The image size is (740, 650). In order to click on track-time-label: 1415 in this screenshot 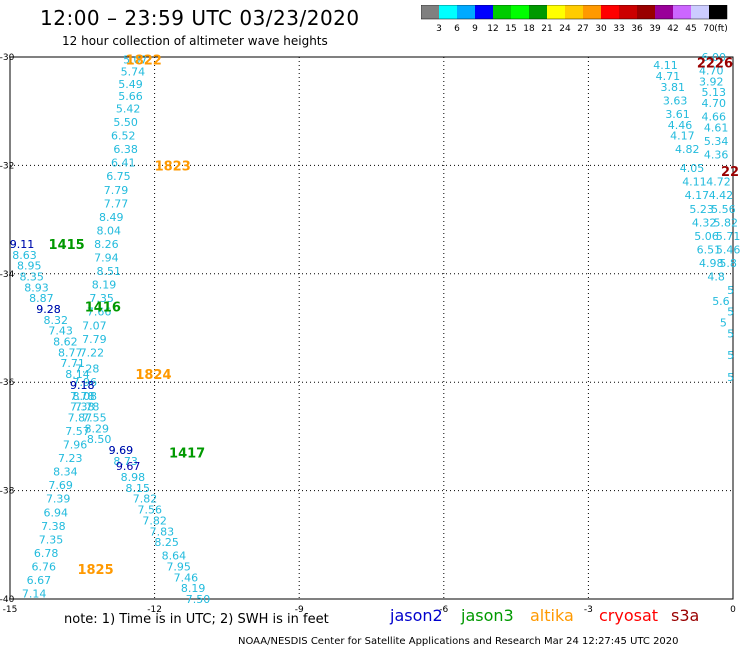, I will do `click(67, 245)`.